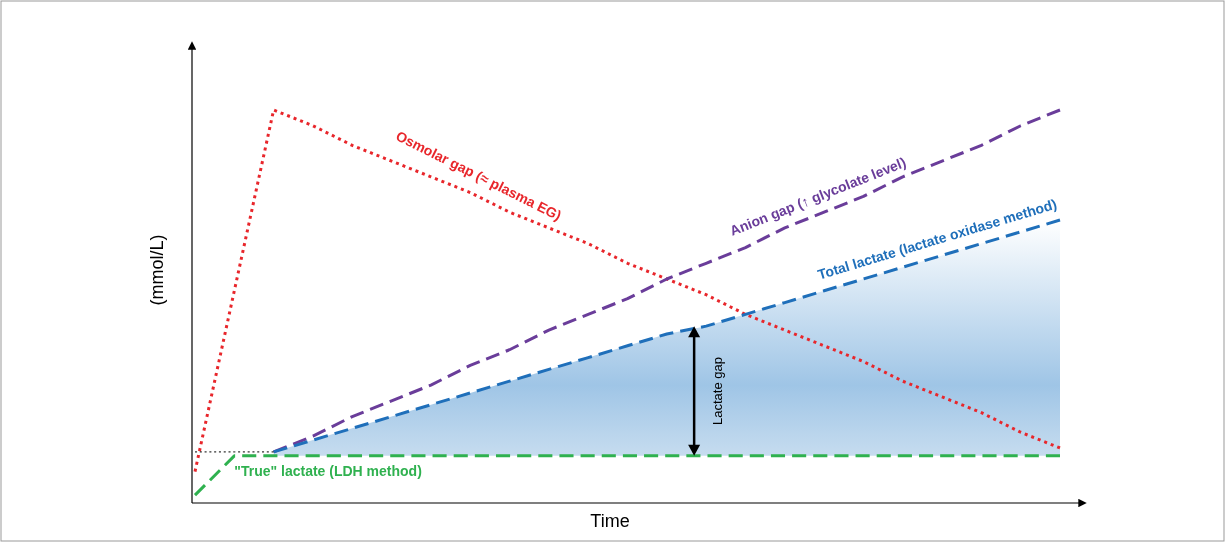 Image resolution: width=1225 pixels, height=542 pixels. Describe the element at coordinates (157, 270) in the screenshot. I see `y-axis-title: (mmol/L)` at that location.